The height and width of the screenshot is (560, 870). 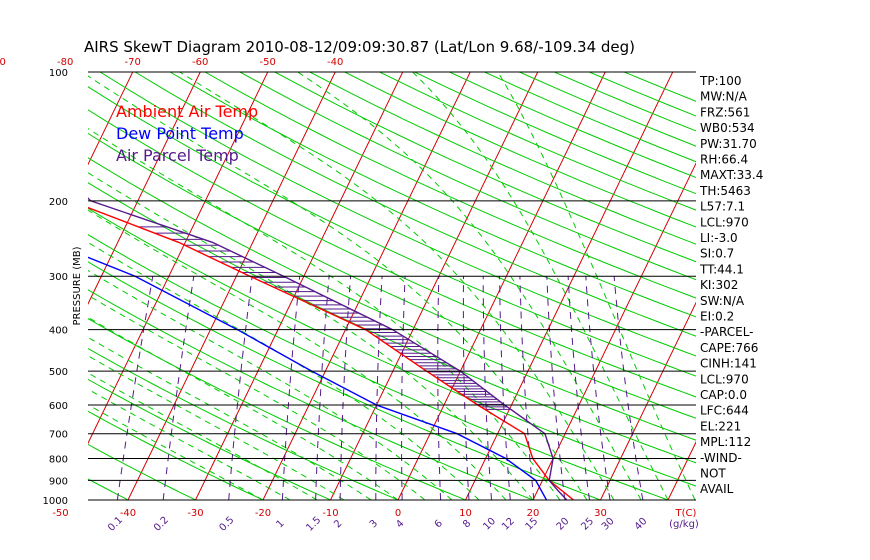 What do you see at coordinates (3, 62) in the screenshot?
I see `top-temp-tick-label: -90` at bounding box center [3, 62].